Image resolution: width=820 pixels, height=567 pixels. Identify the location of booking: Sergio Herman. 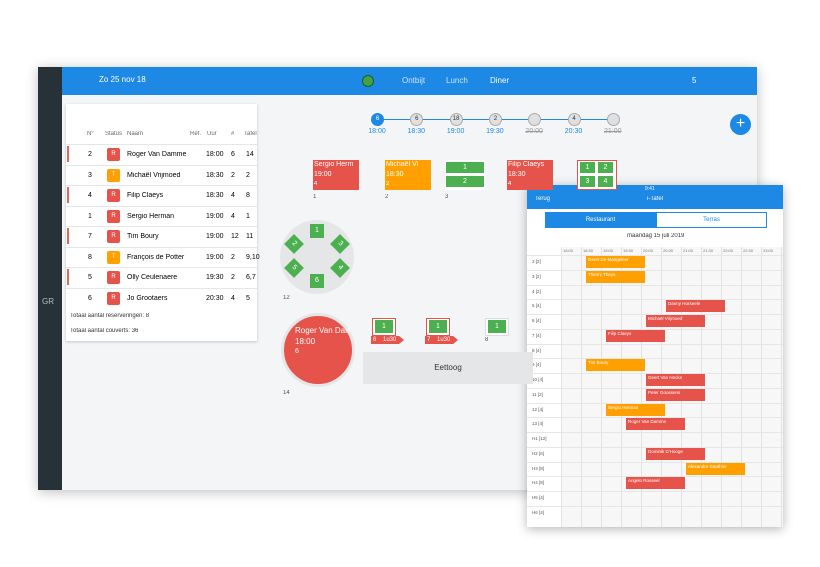
(635, 409).